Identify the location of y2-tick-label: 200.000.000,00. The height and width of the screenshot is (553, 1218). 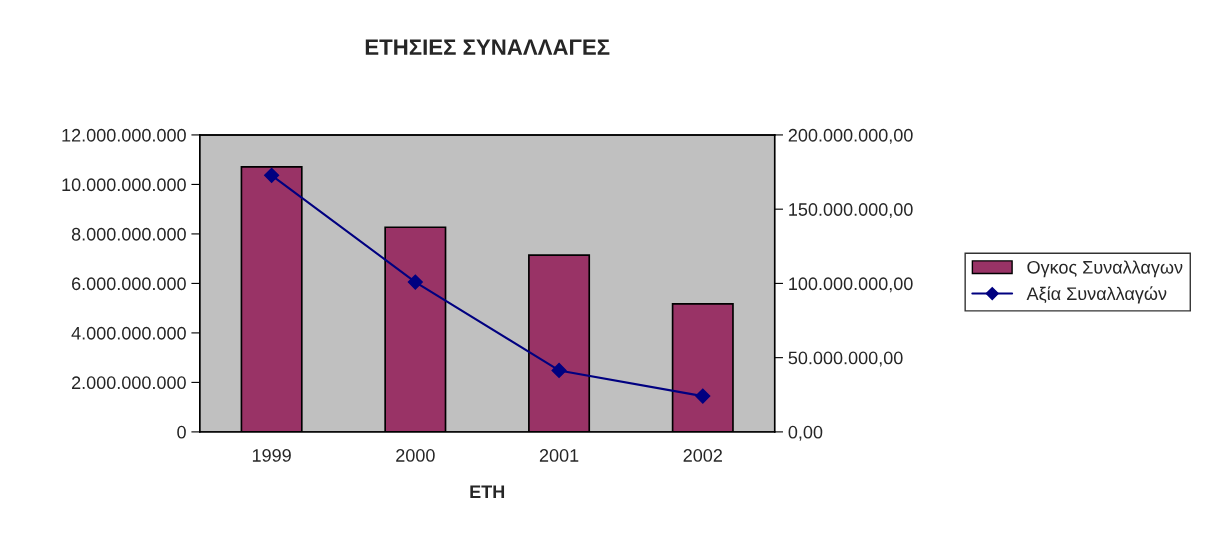
(850, 136).